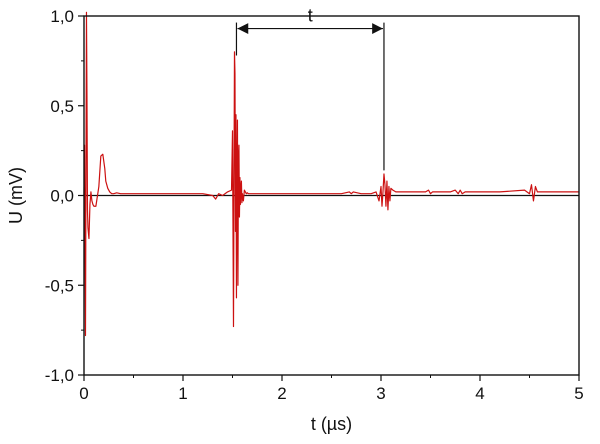 The width and height of the screenshot is (600, 444). Describe the element at coordinates (182, 393) in the screenshot. I see `x-tick-label: 1` at that location.